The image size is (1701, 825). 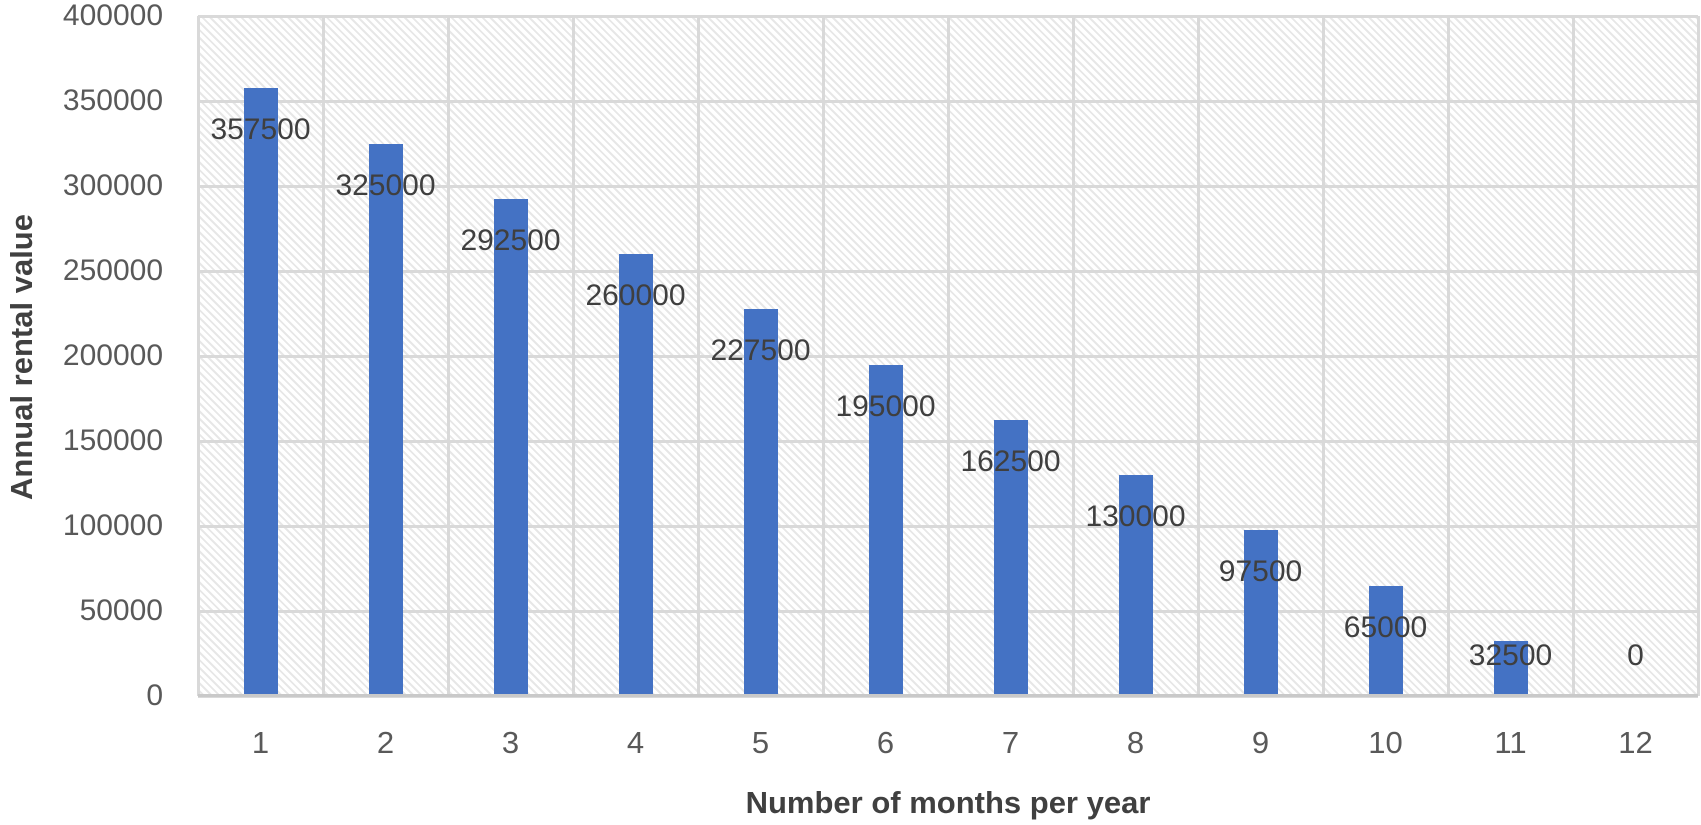 I want to click on data-label: 292500, so click(x=510, y=240).